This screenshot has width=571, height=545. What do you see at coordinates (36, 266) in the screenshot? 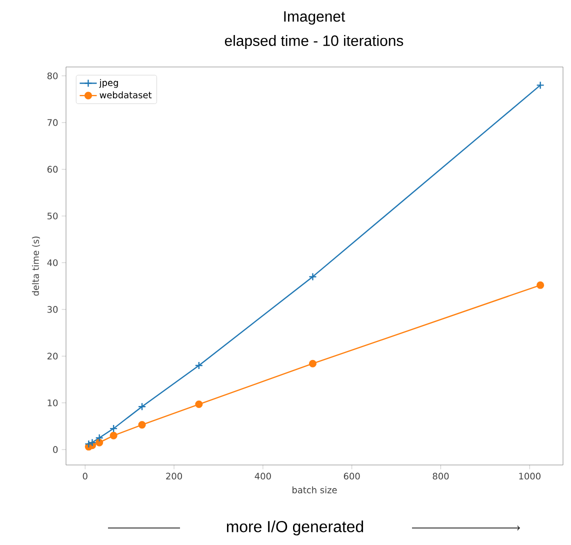
I see `y-axis-title: delta time (s)` at bounding box center [36, 266].